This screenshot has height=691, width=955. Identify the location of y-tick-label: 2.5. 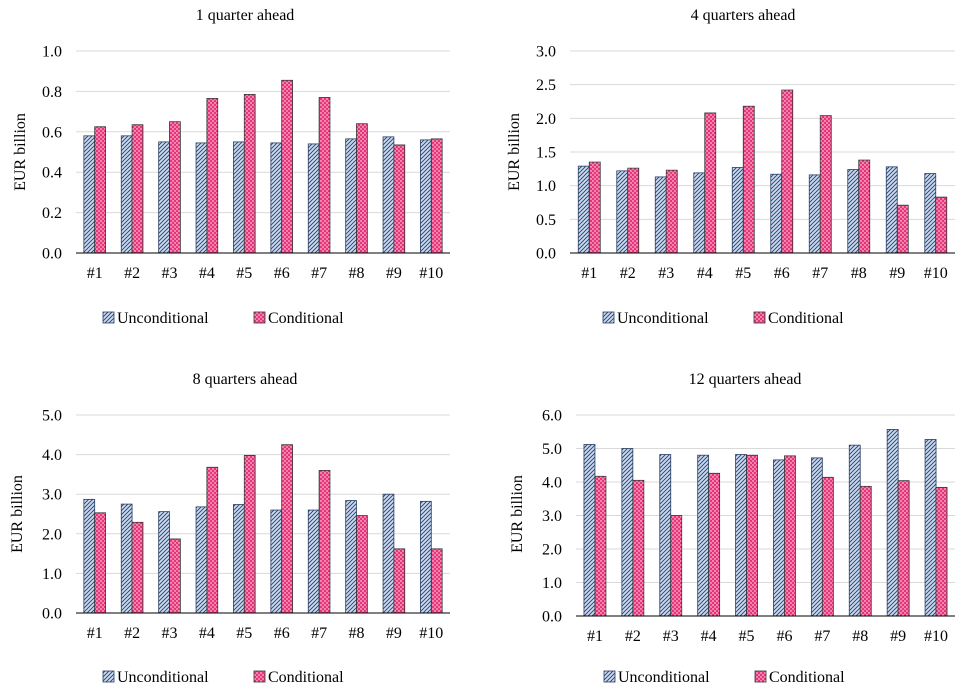
(546, 85).